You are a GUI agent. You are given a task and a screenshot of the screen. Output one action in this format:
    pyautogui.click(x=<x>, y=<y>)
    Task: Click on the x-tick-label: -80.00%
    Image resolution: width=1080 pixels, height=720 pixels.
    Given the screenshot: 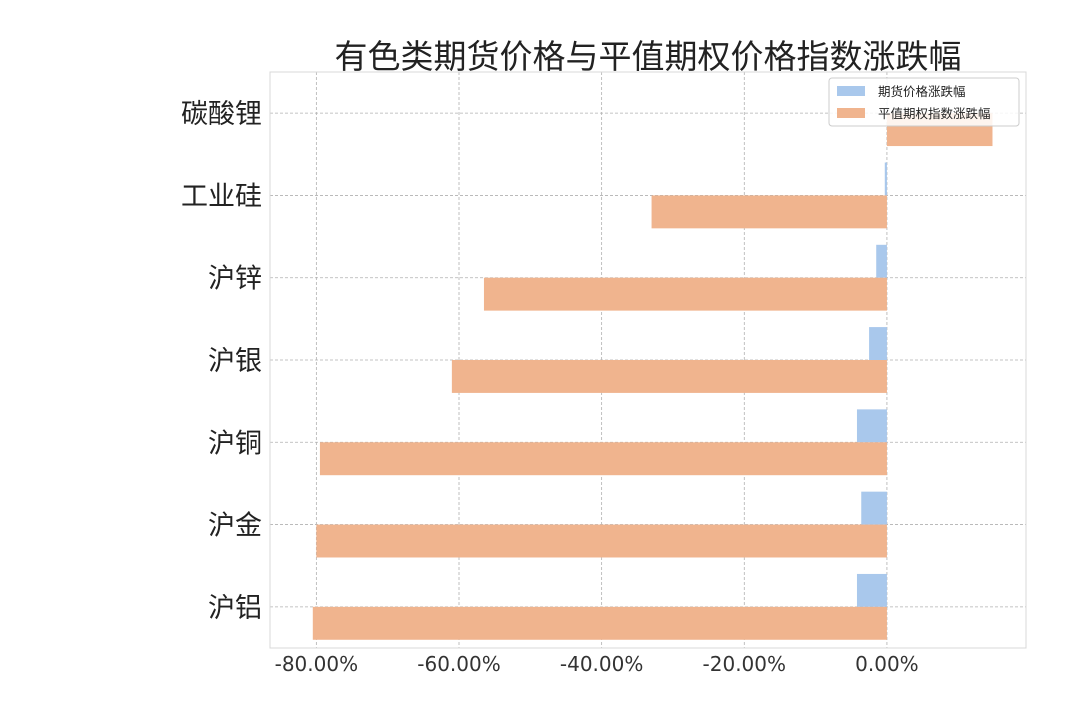 What is the action you would take?
    pyautogui.click(x=316, y=664)
    